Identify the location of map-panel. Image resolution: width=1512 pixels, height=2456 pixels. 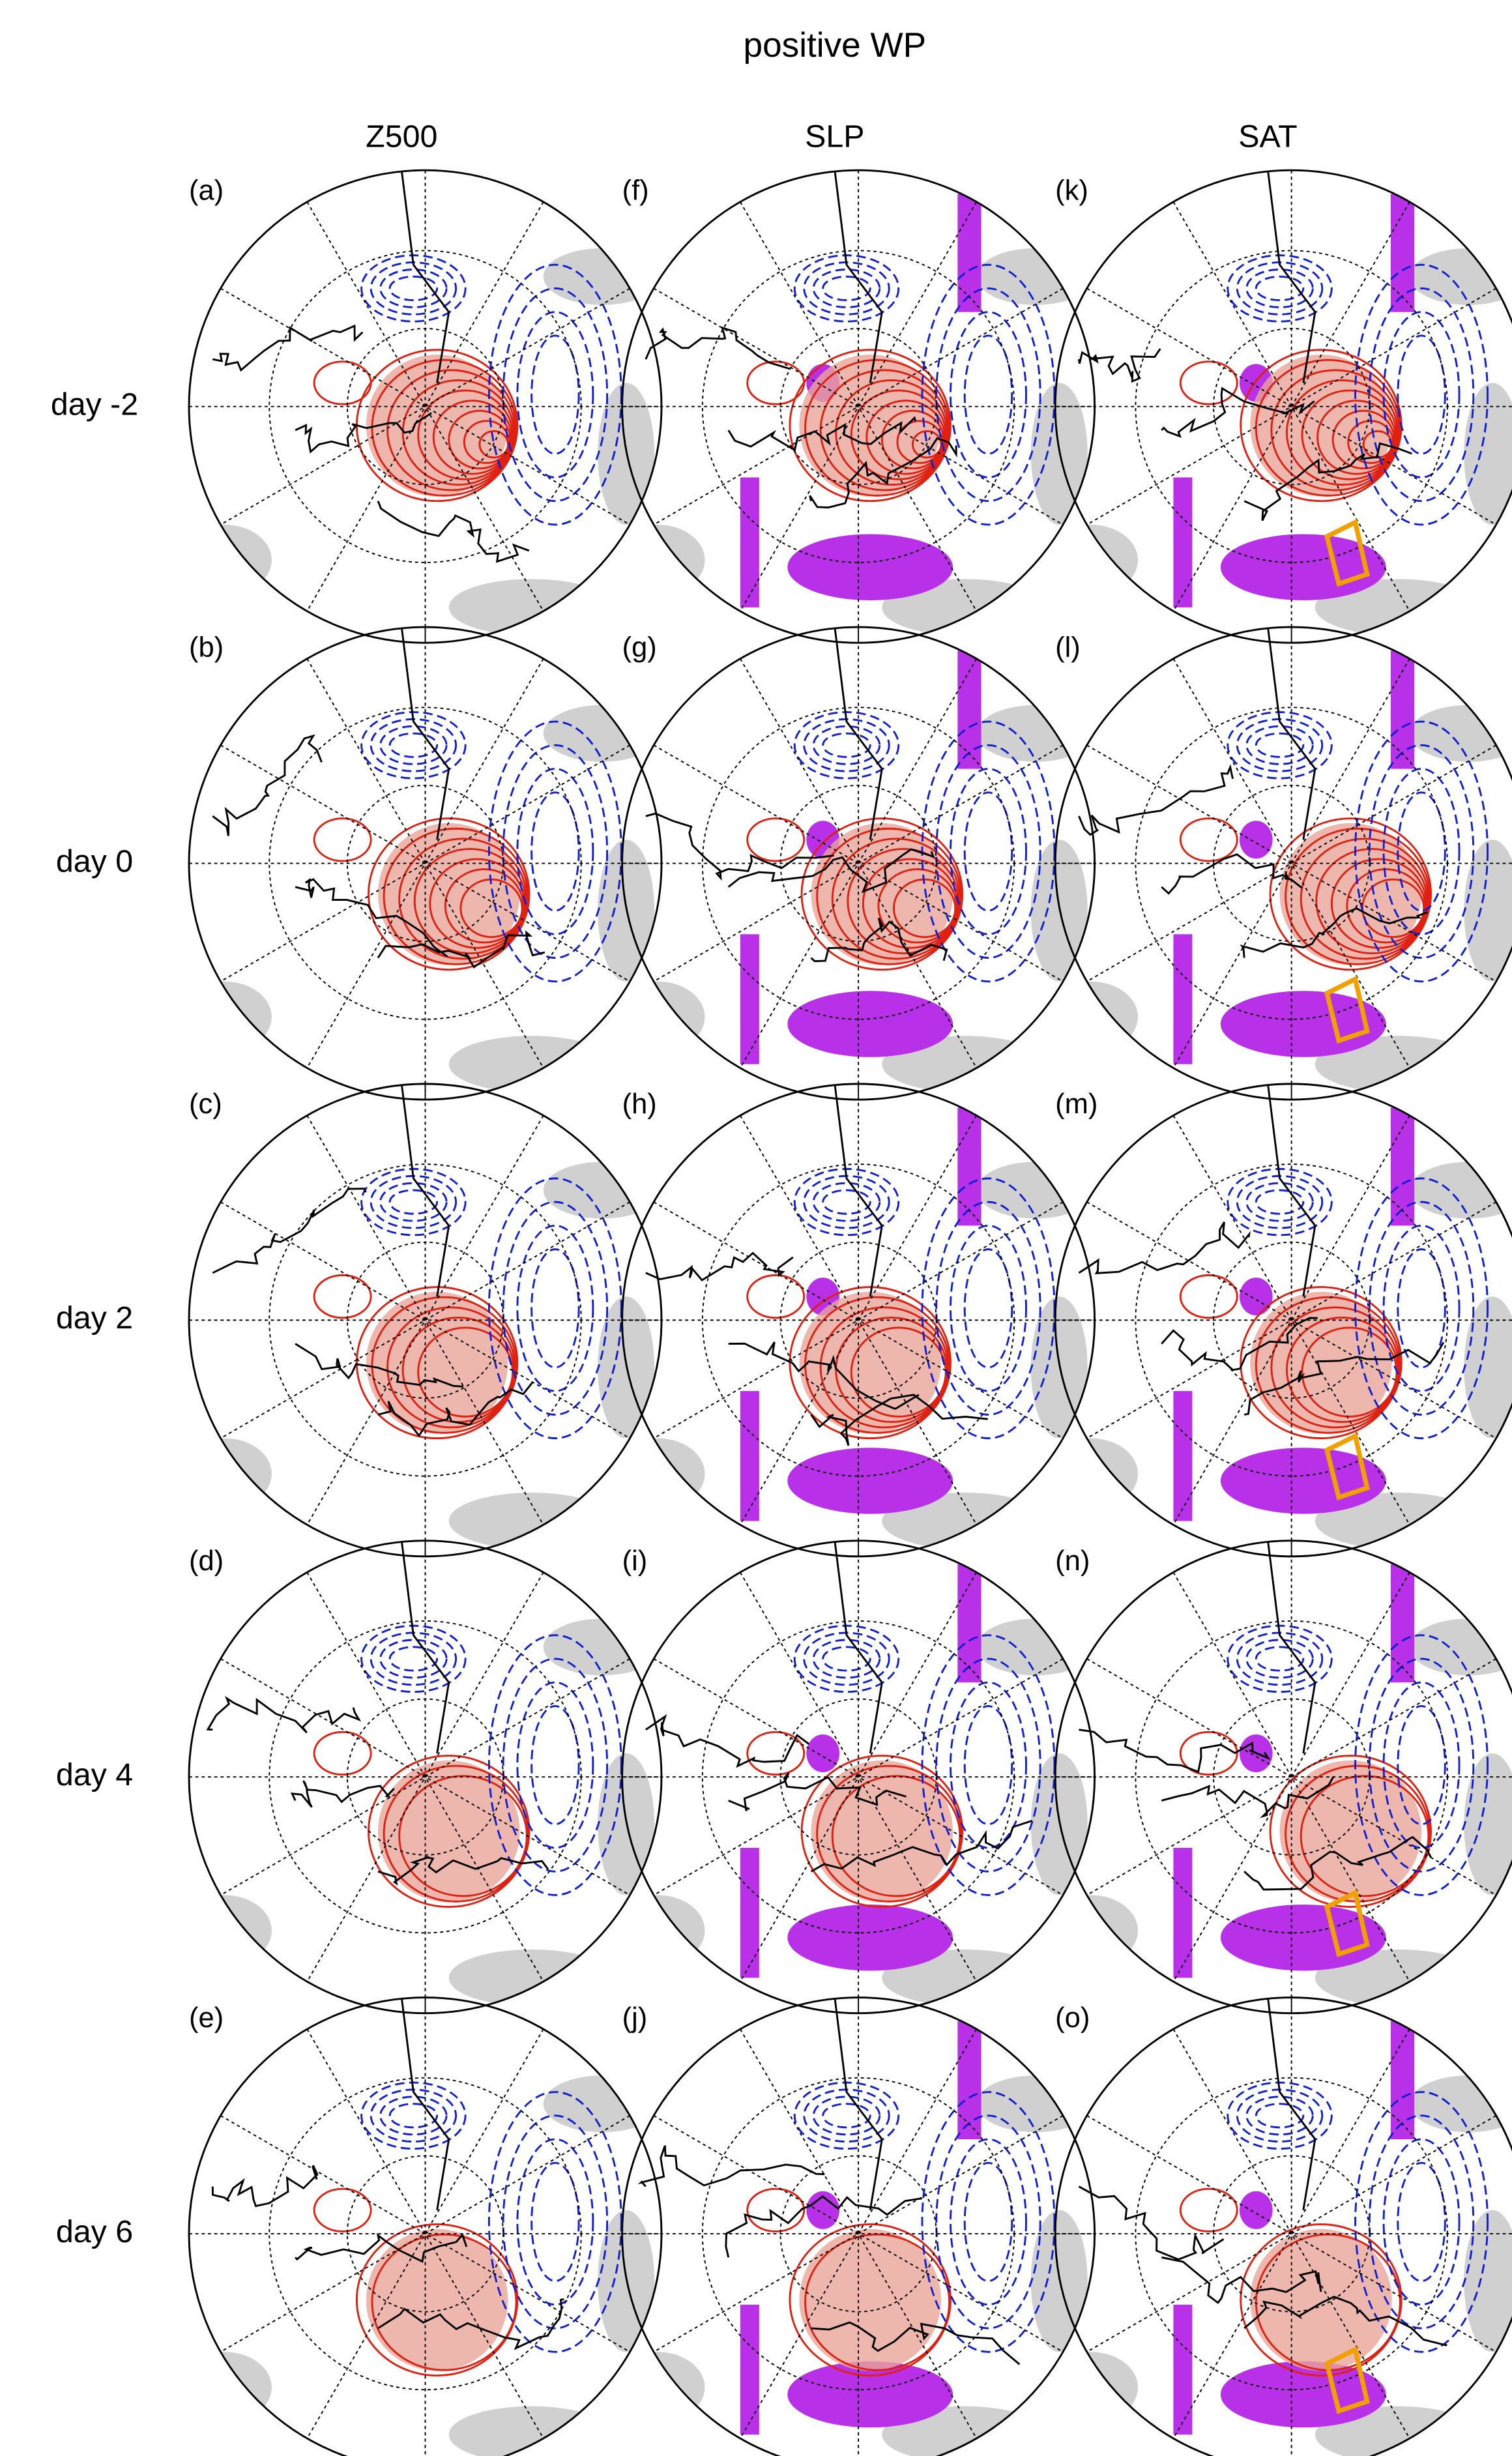
(858, 406).